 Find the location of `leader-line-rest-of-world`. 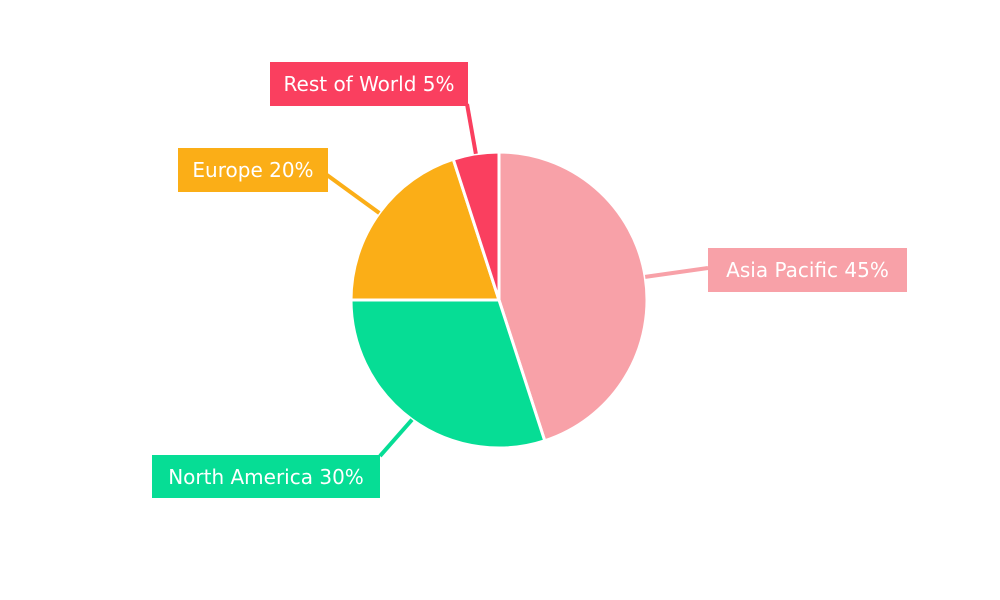

leader-line-rest-of-world is located at coordinates (471, 129).